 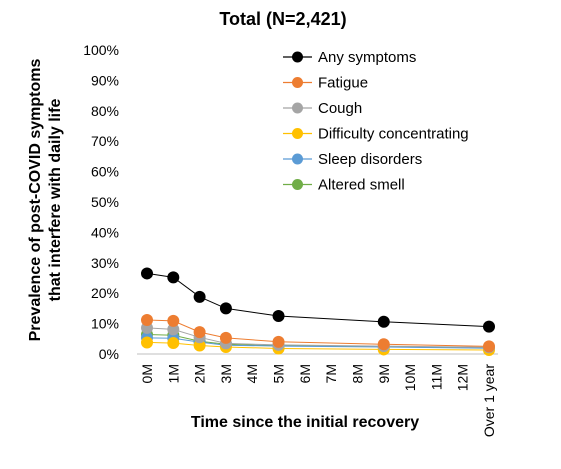 I want to click on legend-label: Cough, so click(x=340, y=108).